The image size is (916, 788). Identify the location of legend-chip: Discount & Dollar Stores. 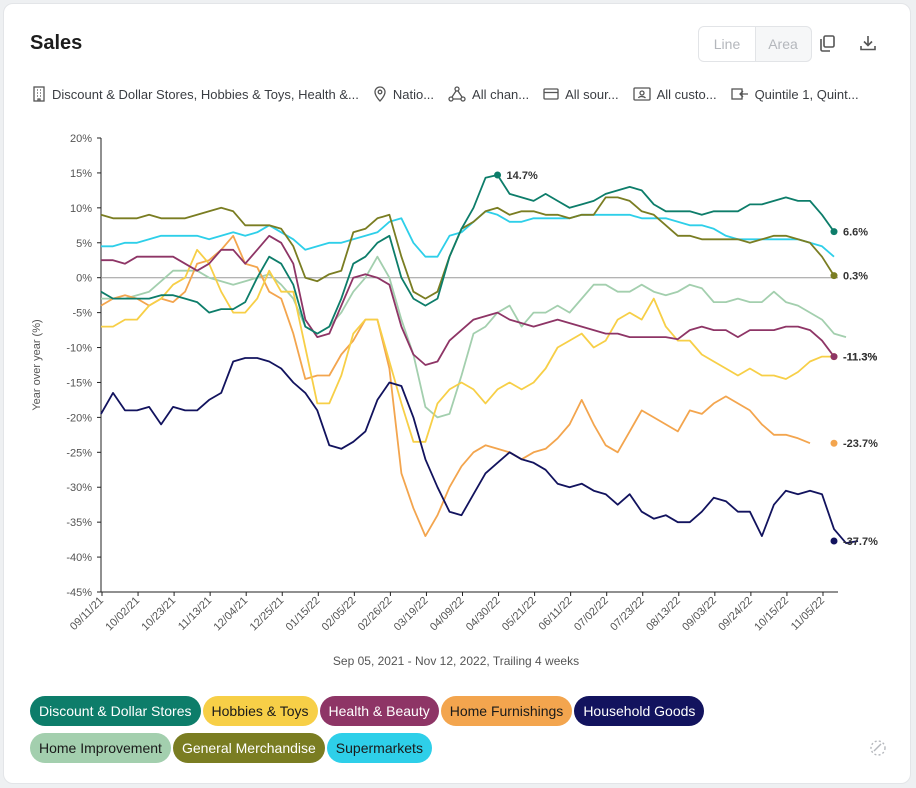
(115, 711).